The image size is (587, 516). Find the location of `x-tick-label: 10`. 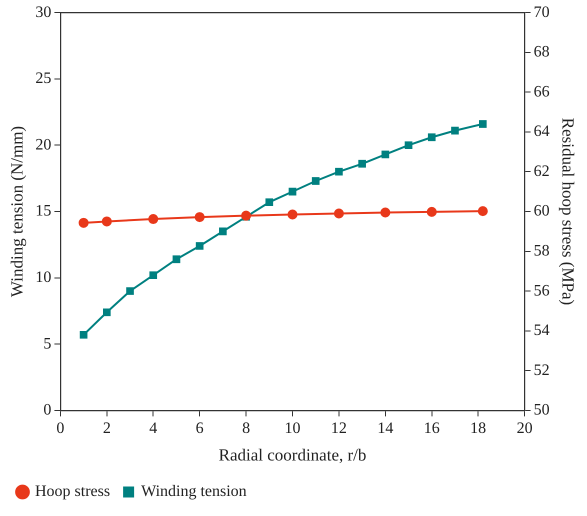

x-tick-label: 10 is located at coordinates (292, 429).